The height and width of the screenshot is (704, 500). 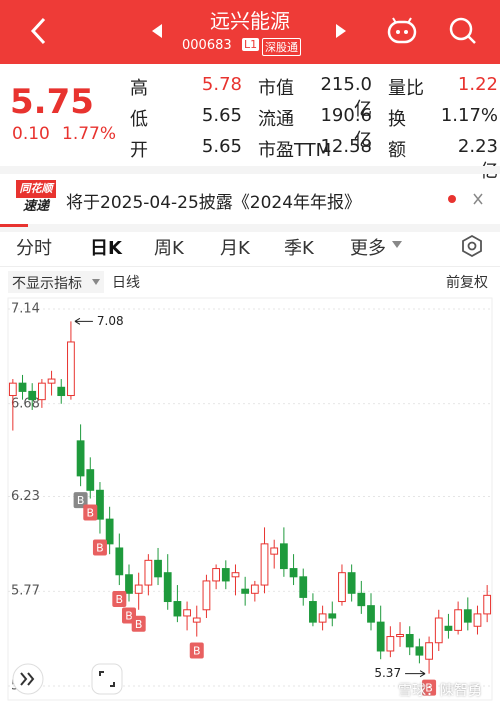 I want to click on watermark: 雪球：陳智勇, so click(x=440, y=691).